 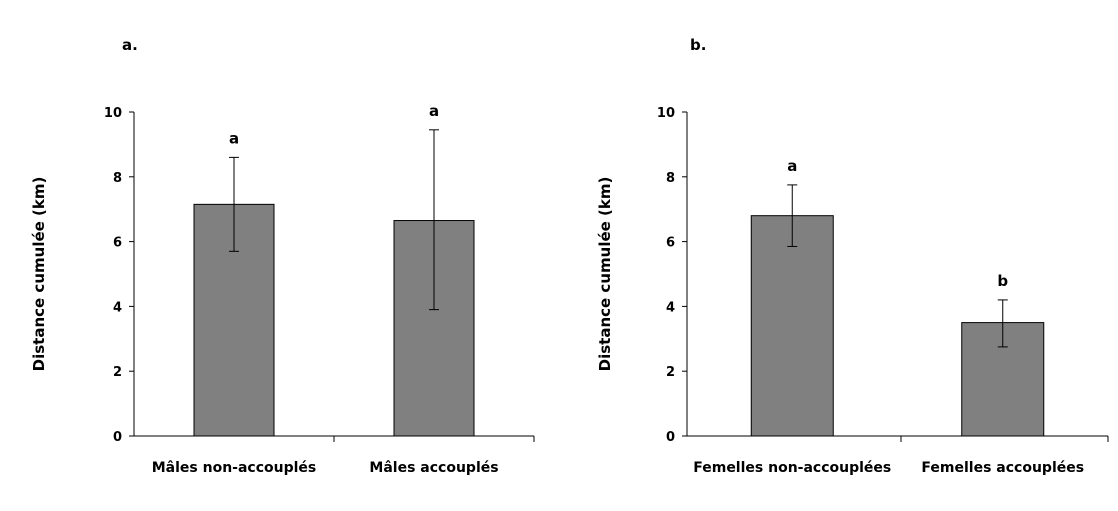 I want to click on category-label: Mâles non-accouplés, so click(x=234, y=468).